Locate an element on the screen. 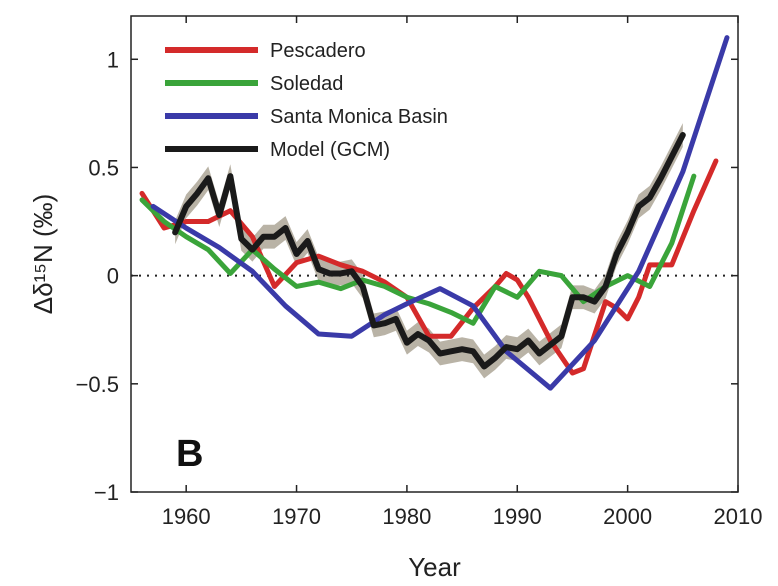 The image size is (778, 586). y-tick-label: −1 is located at coordinates (106, 492).